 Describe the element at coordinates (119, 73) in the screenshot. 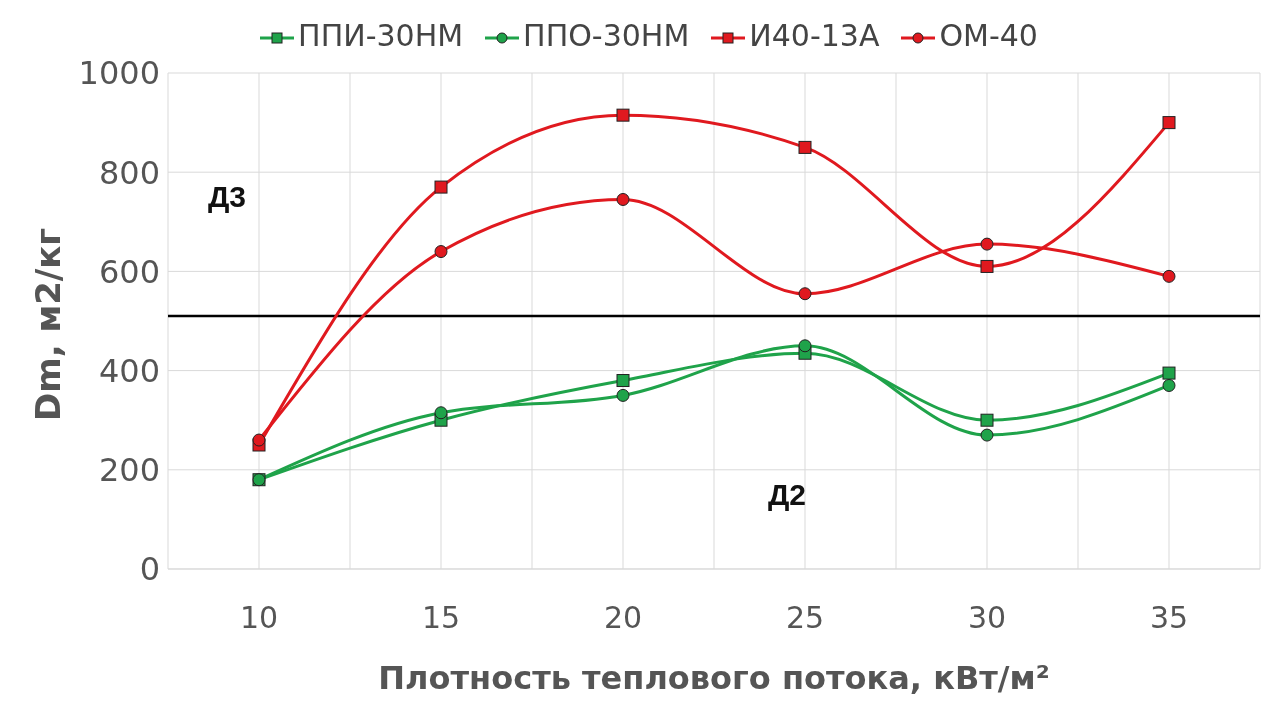

I see `y-tick-label: 1000` at that location.